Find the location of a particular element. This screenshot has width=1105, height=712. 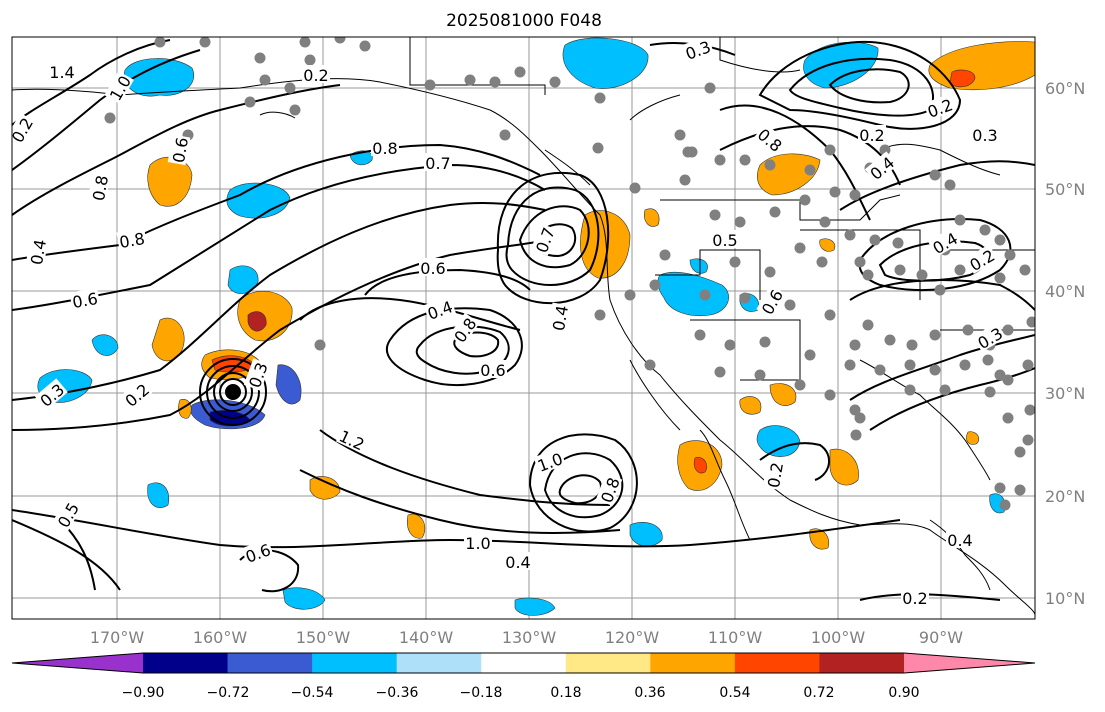

lon-label: 100°W is located at coordinates (838, 637).